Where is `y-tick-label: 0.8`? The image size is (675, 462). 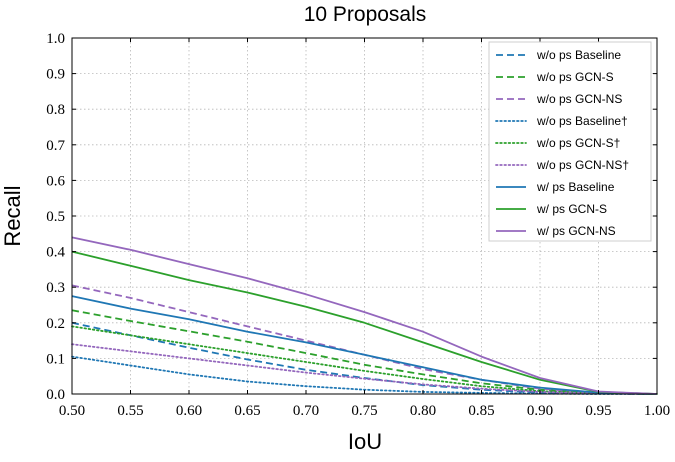
y-tick-label: 0.8 is located at coordinates (55, 110).